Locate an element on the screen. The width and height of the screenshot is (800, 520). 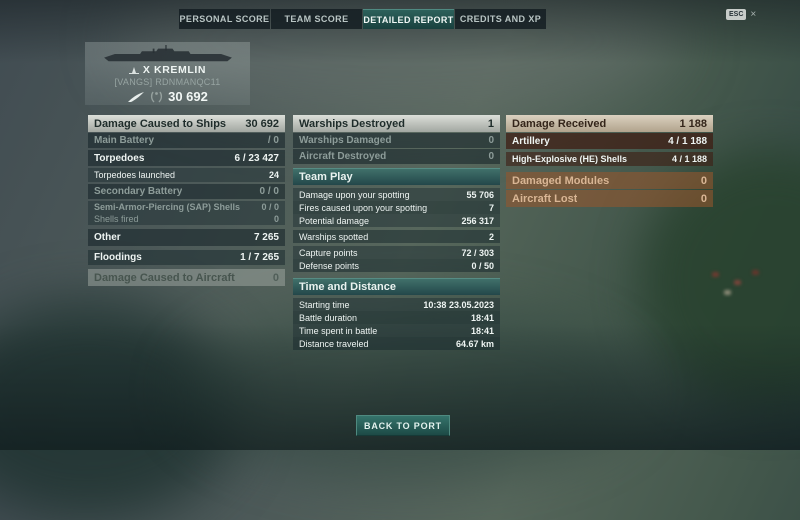
tab-team-score: TEAM SCORE is located at coordinates (316, 19).